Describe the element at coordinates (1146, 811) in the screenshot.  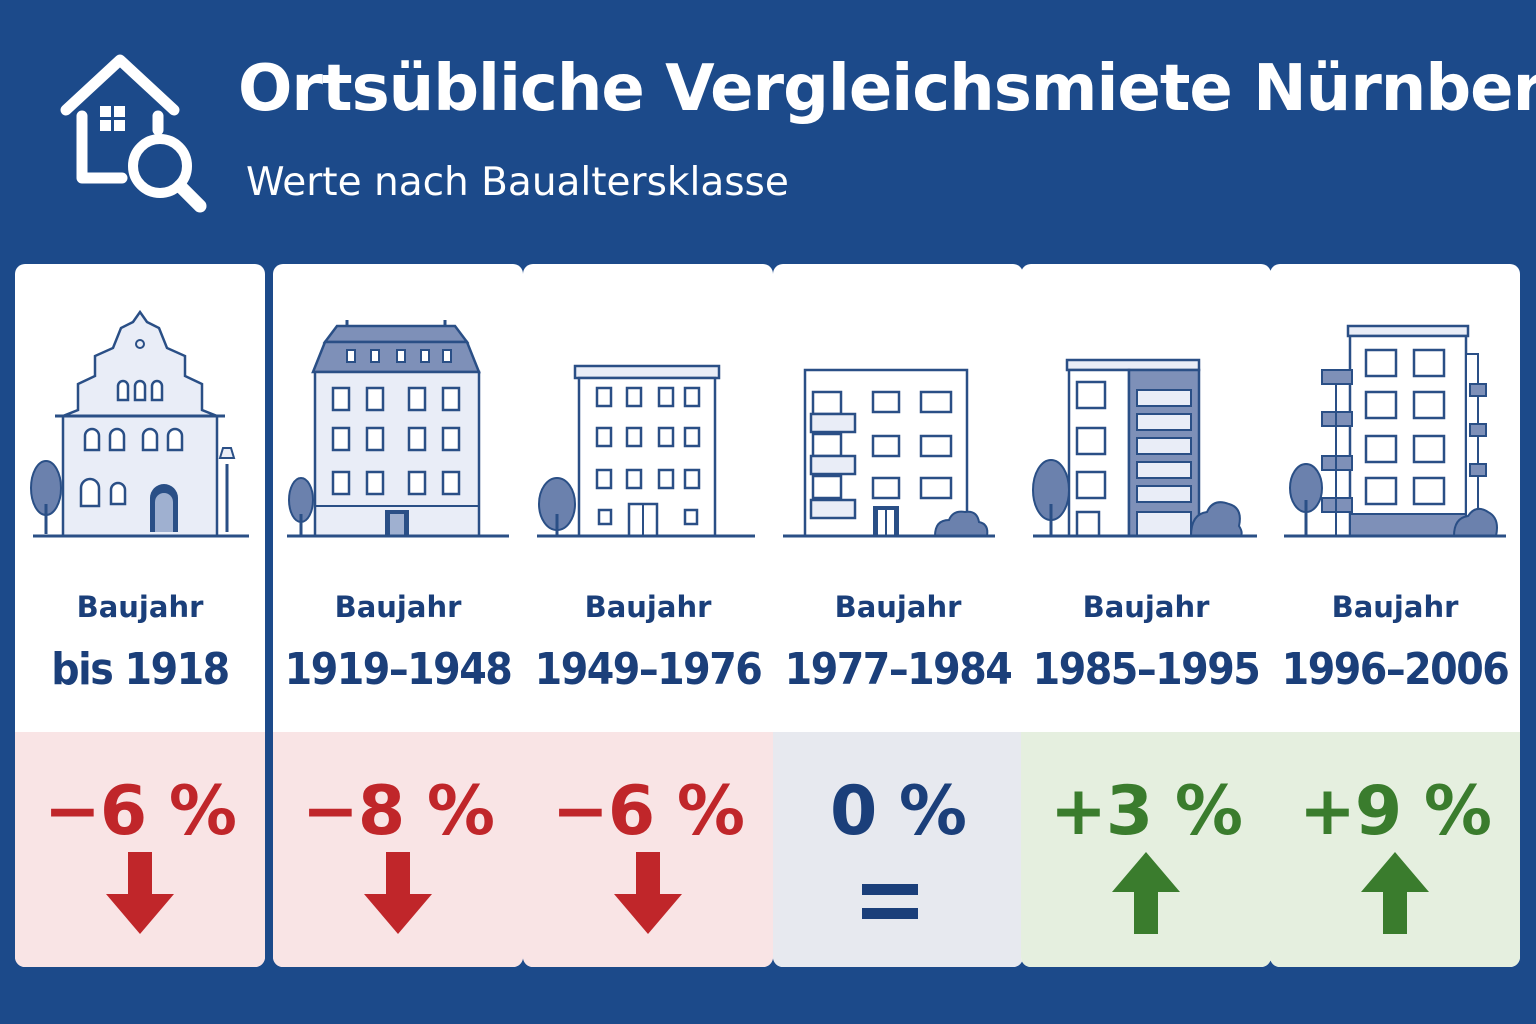
I see `percent-change: +3 %` at that location.